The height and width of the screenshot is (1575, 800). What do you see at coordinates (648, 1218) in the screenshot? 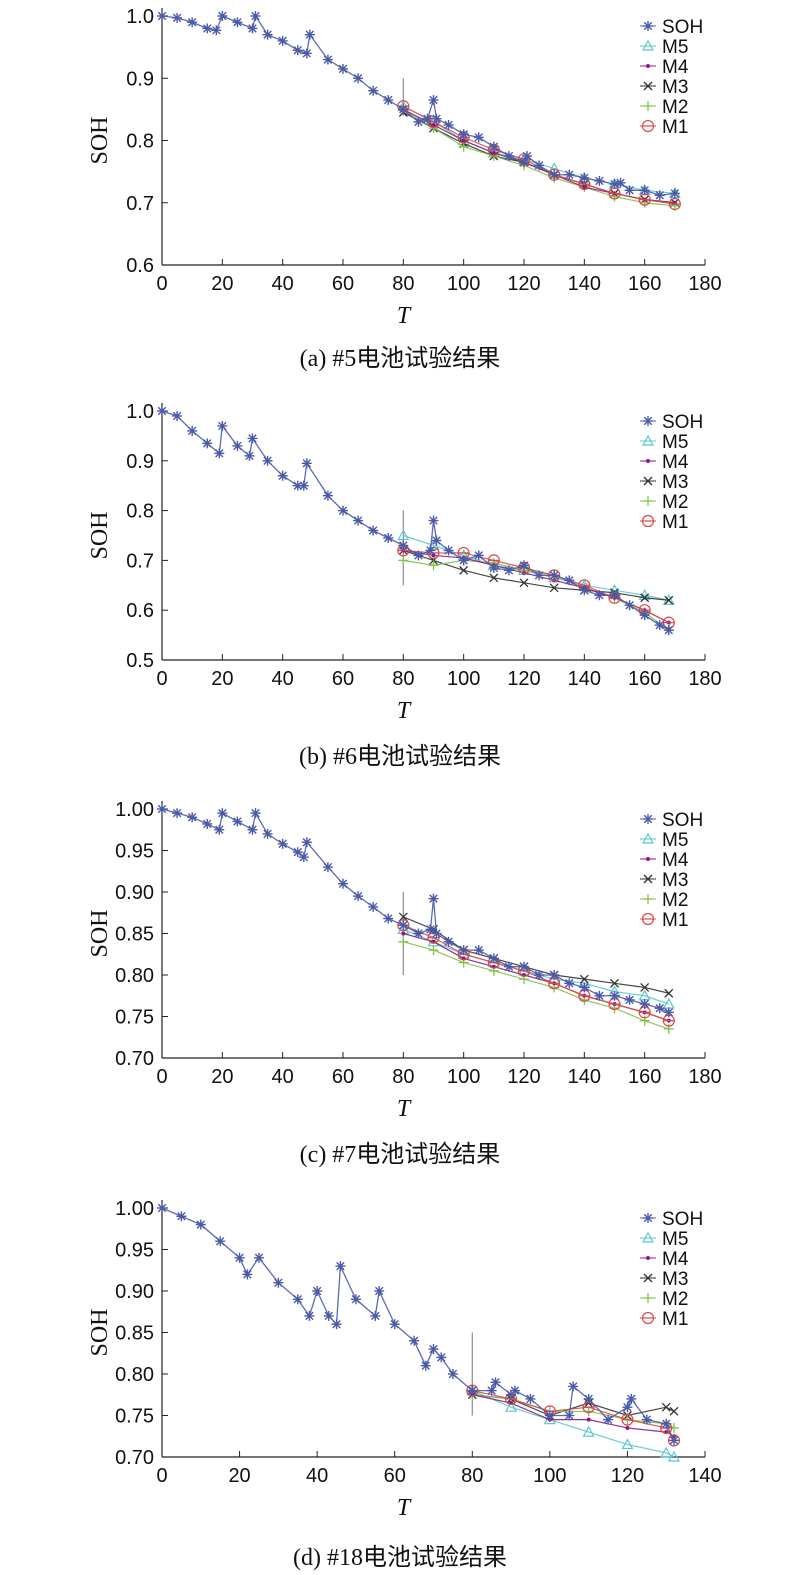
I see `chart-d-legend-marker-soh` at bounding box center [648, 1218].